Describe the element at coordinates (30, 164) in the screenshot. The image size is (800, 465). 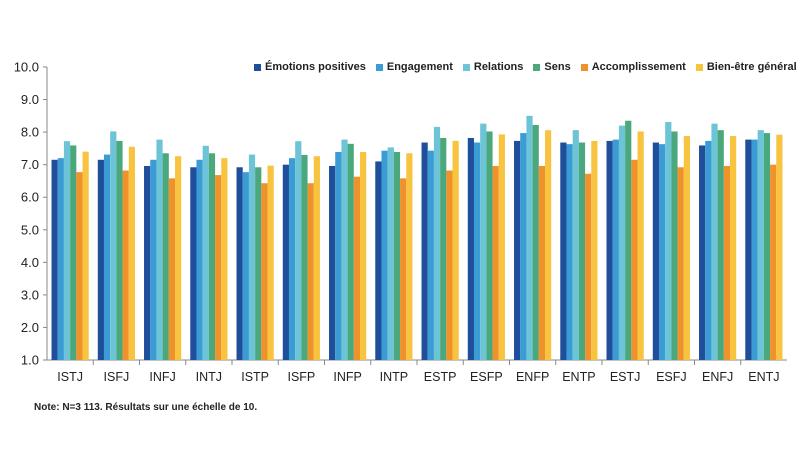
I see `y-tick-label: 7.0` at that location.